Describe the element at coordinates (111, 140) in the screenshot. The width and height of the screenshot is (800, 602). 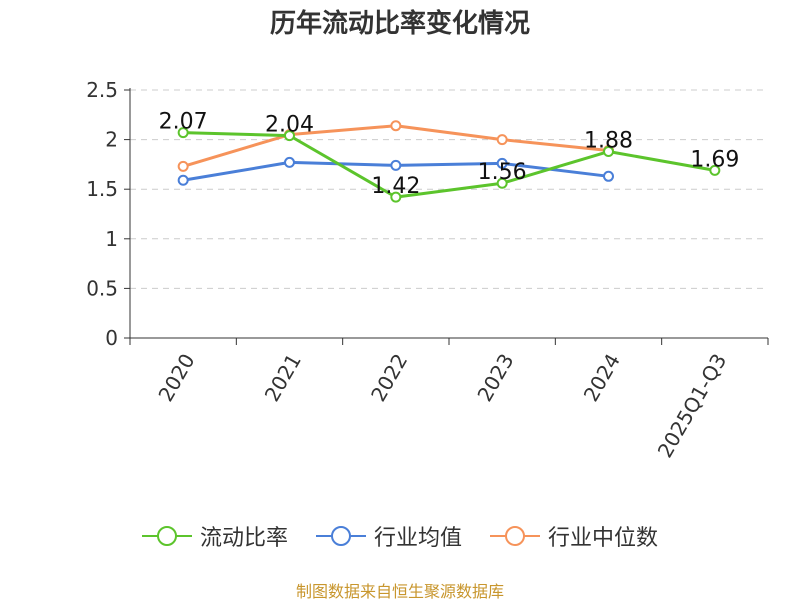
I see `y-tick-label: 2` at that location.